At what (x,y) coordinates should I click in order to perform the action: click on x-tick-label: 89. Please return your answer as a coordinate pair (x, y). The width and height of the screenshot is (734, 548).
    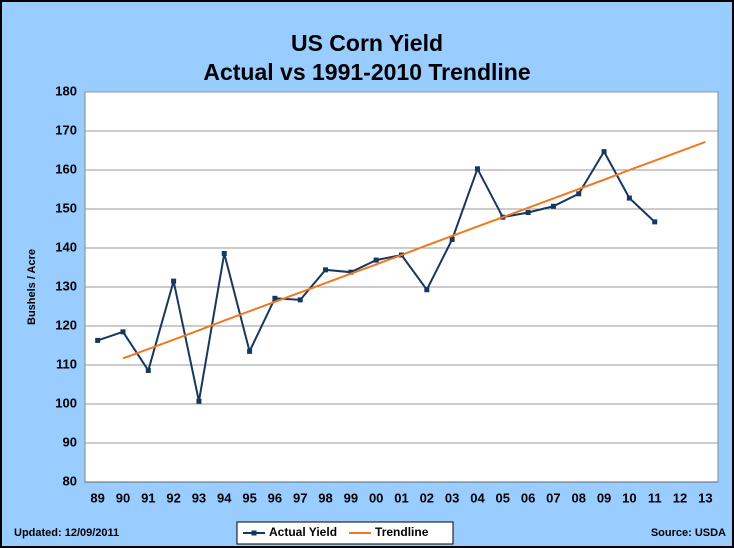
    Looking at the image, I should click on (97, 497).